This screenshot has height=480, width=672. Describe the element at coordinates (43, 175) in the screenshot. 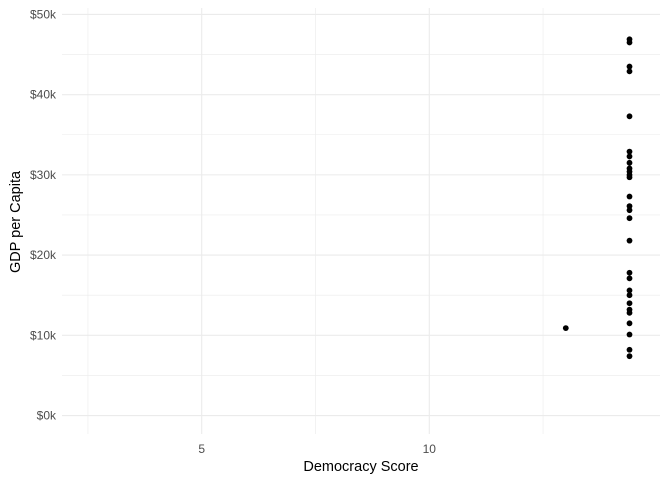

I see `y-tick-label: $30k` at that location.